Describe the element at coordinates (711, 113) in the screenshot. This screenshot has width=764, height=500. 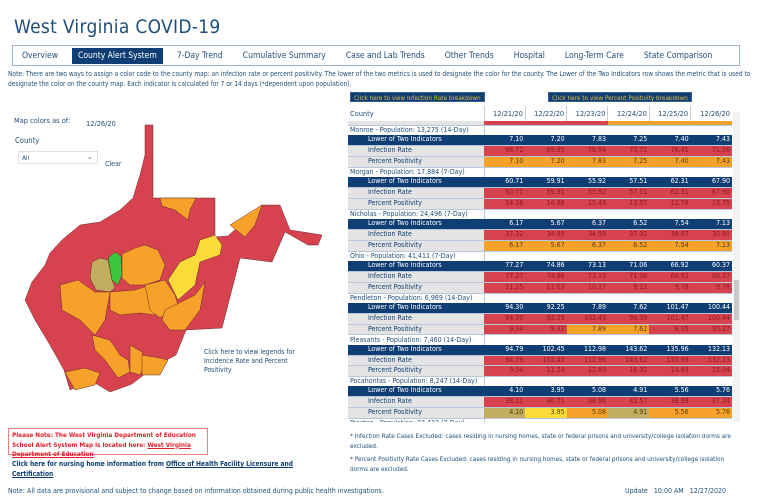
I see `column-header-date: 12/26/20` at that location.